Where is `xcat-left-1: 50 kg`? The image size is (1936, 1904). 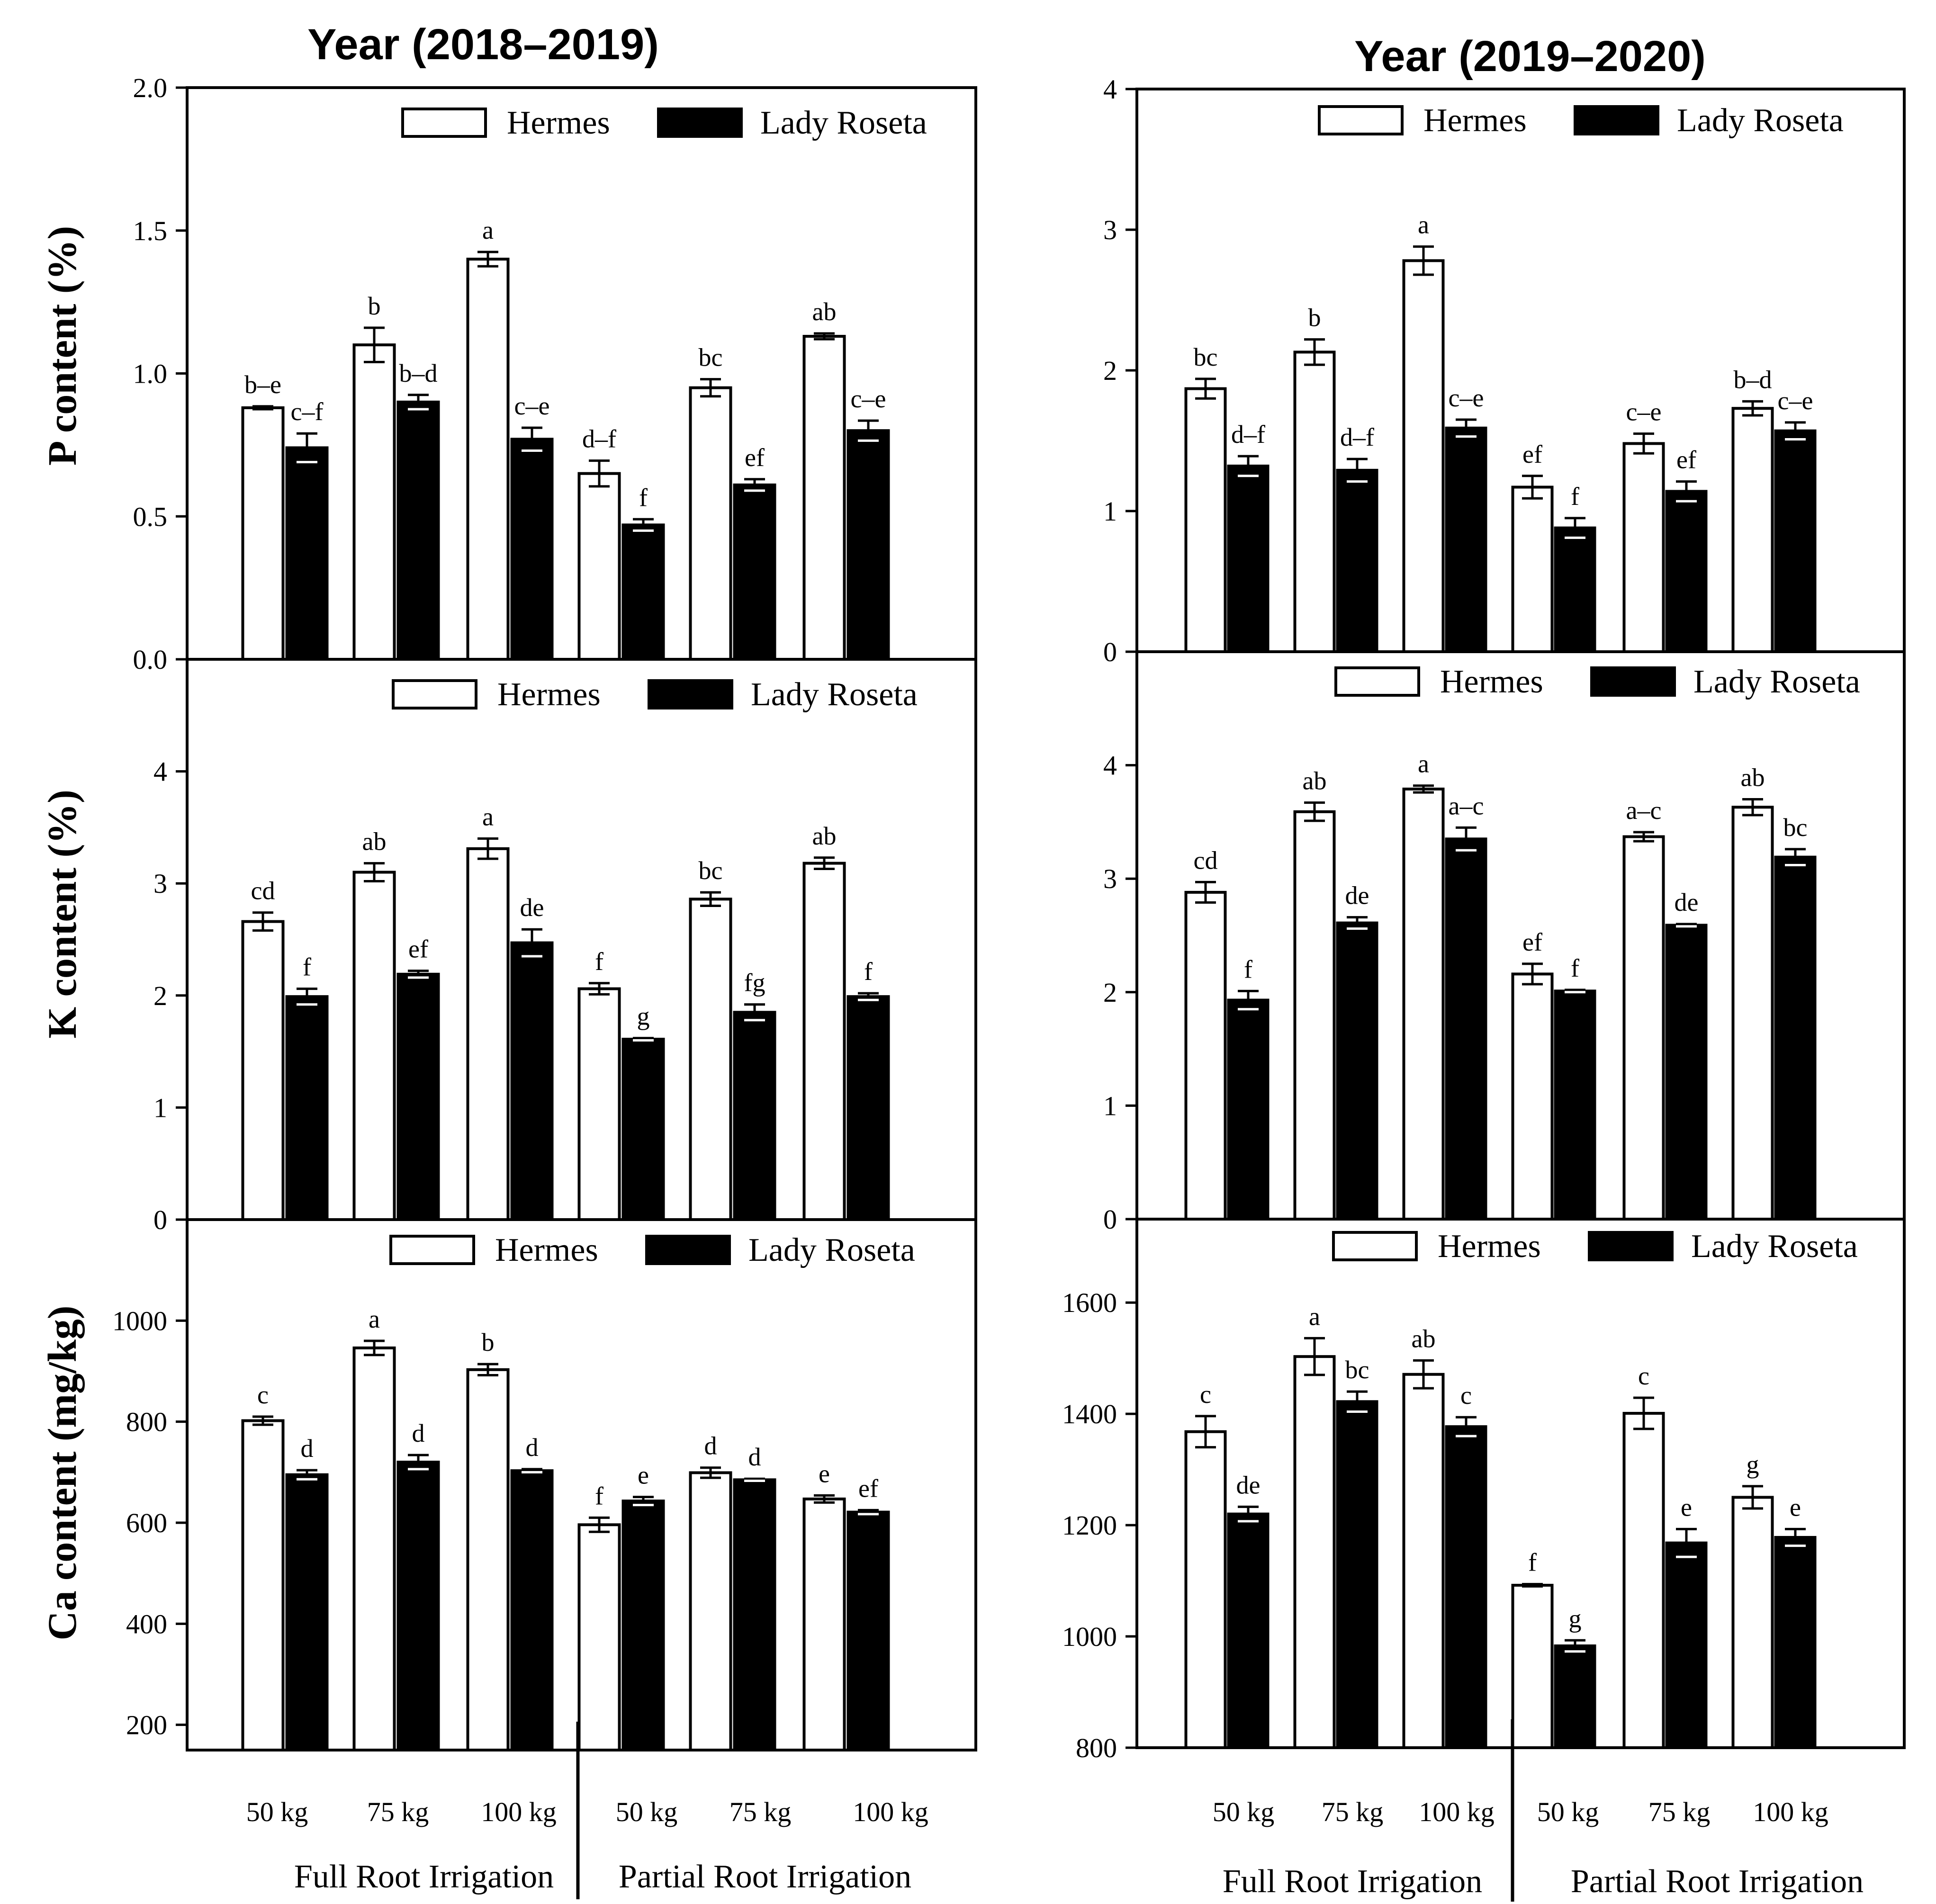 xcat-left-1: 50 kg is located at coordinates (277, 1811).